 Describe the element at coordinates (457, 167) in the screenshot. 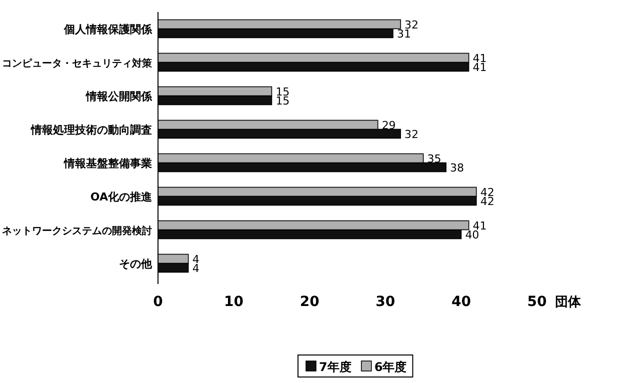

I see `data-label: 38` at that location.